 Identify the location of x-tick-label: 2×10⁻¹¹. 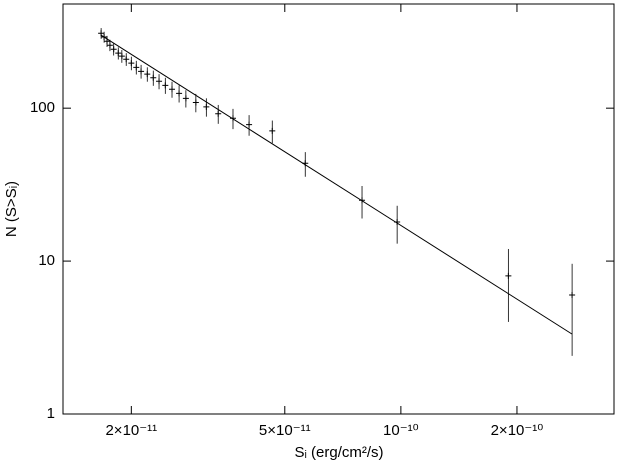
(131, 430).